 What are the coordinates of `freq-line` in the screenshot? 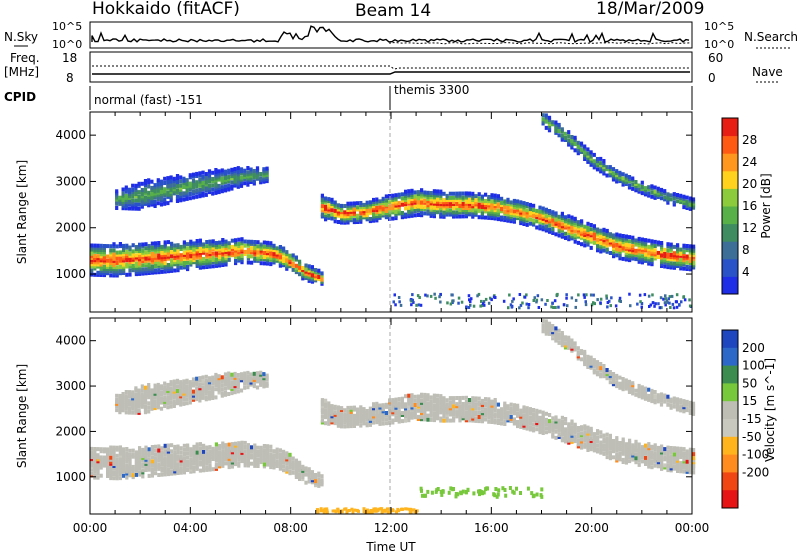 It's located at (391, 73).